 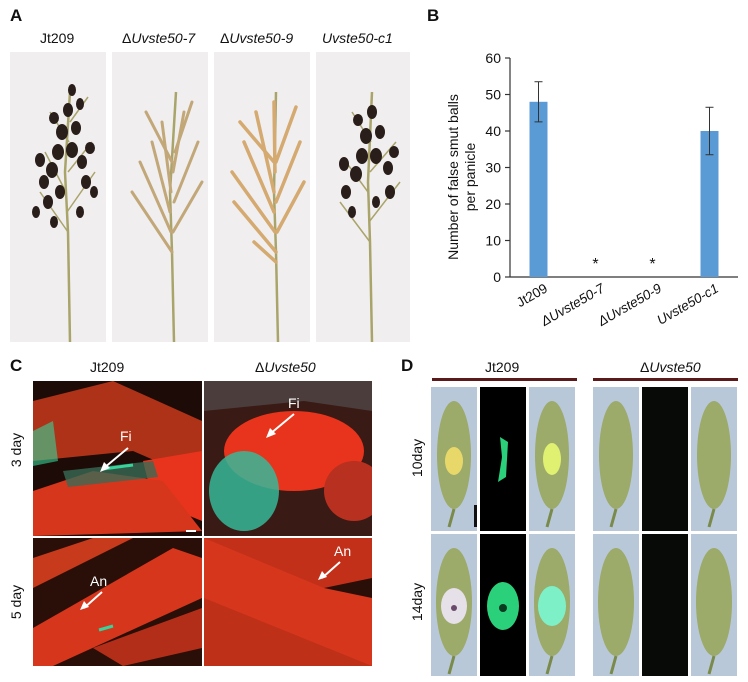 I want to click on panel-c-col1-label: Jt209, so click(x=107, y=367).